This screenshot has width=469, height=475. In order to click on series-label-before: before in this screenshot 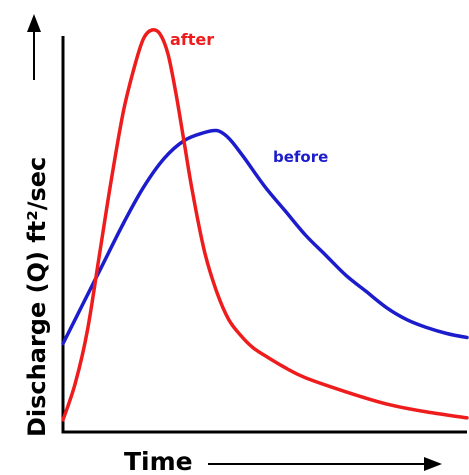, I will do `click(300, 157)`.